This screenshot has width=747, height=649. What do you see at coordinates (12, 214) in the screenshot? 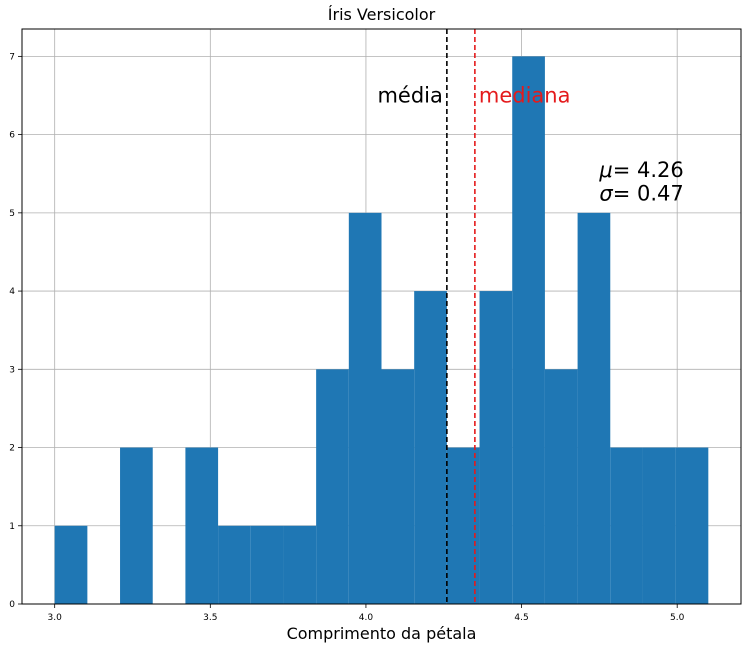
I see `y-tick-label: 5` at bounding box center [12, 214].